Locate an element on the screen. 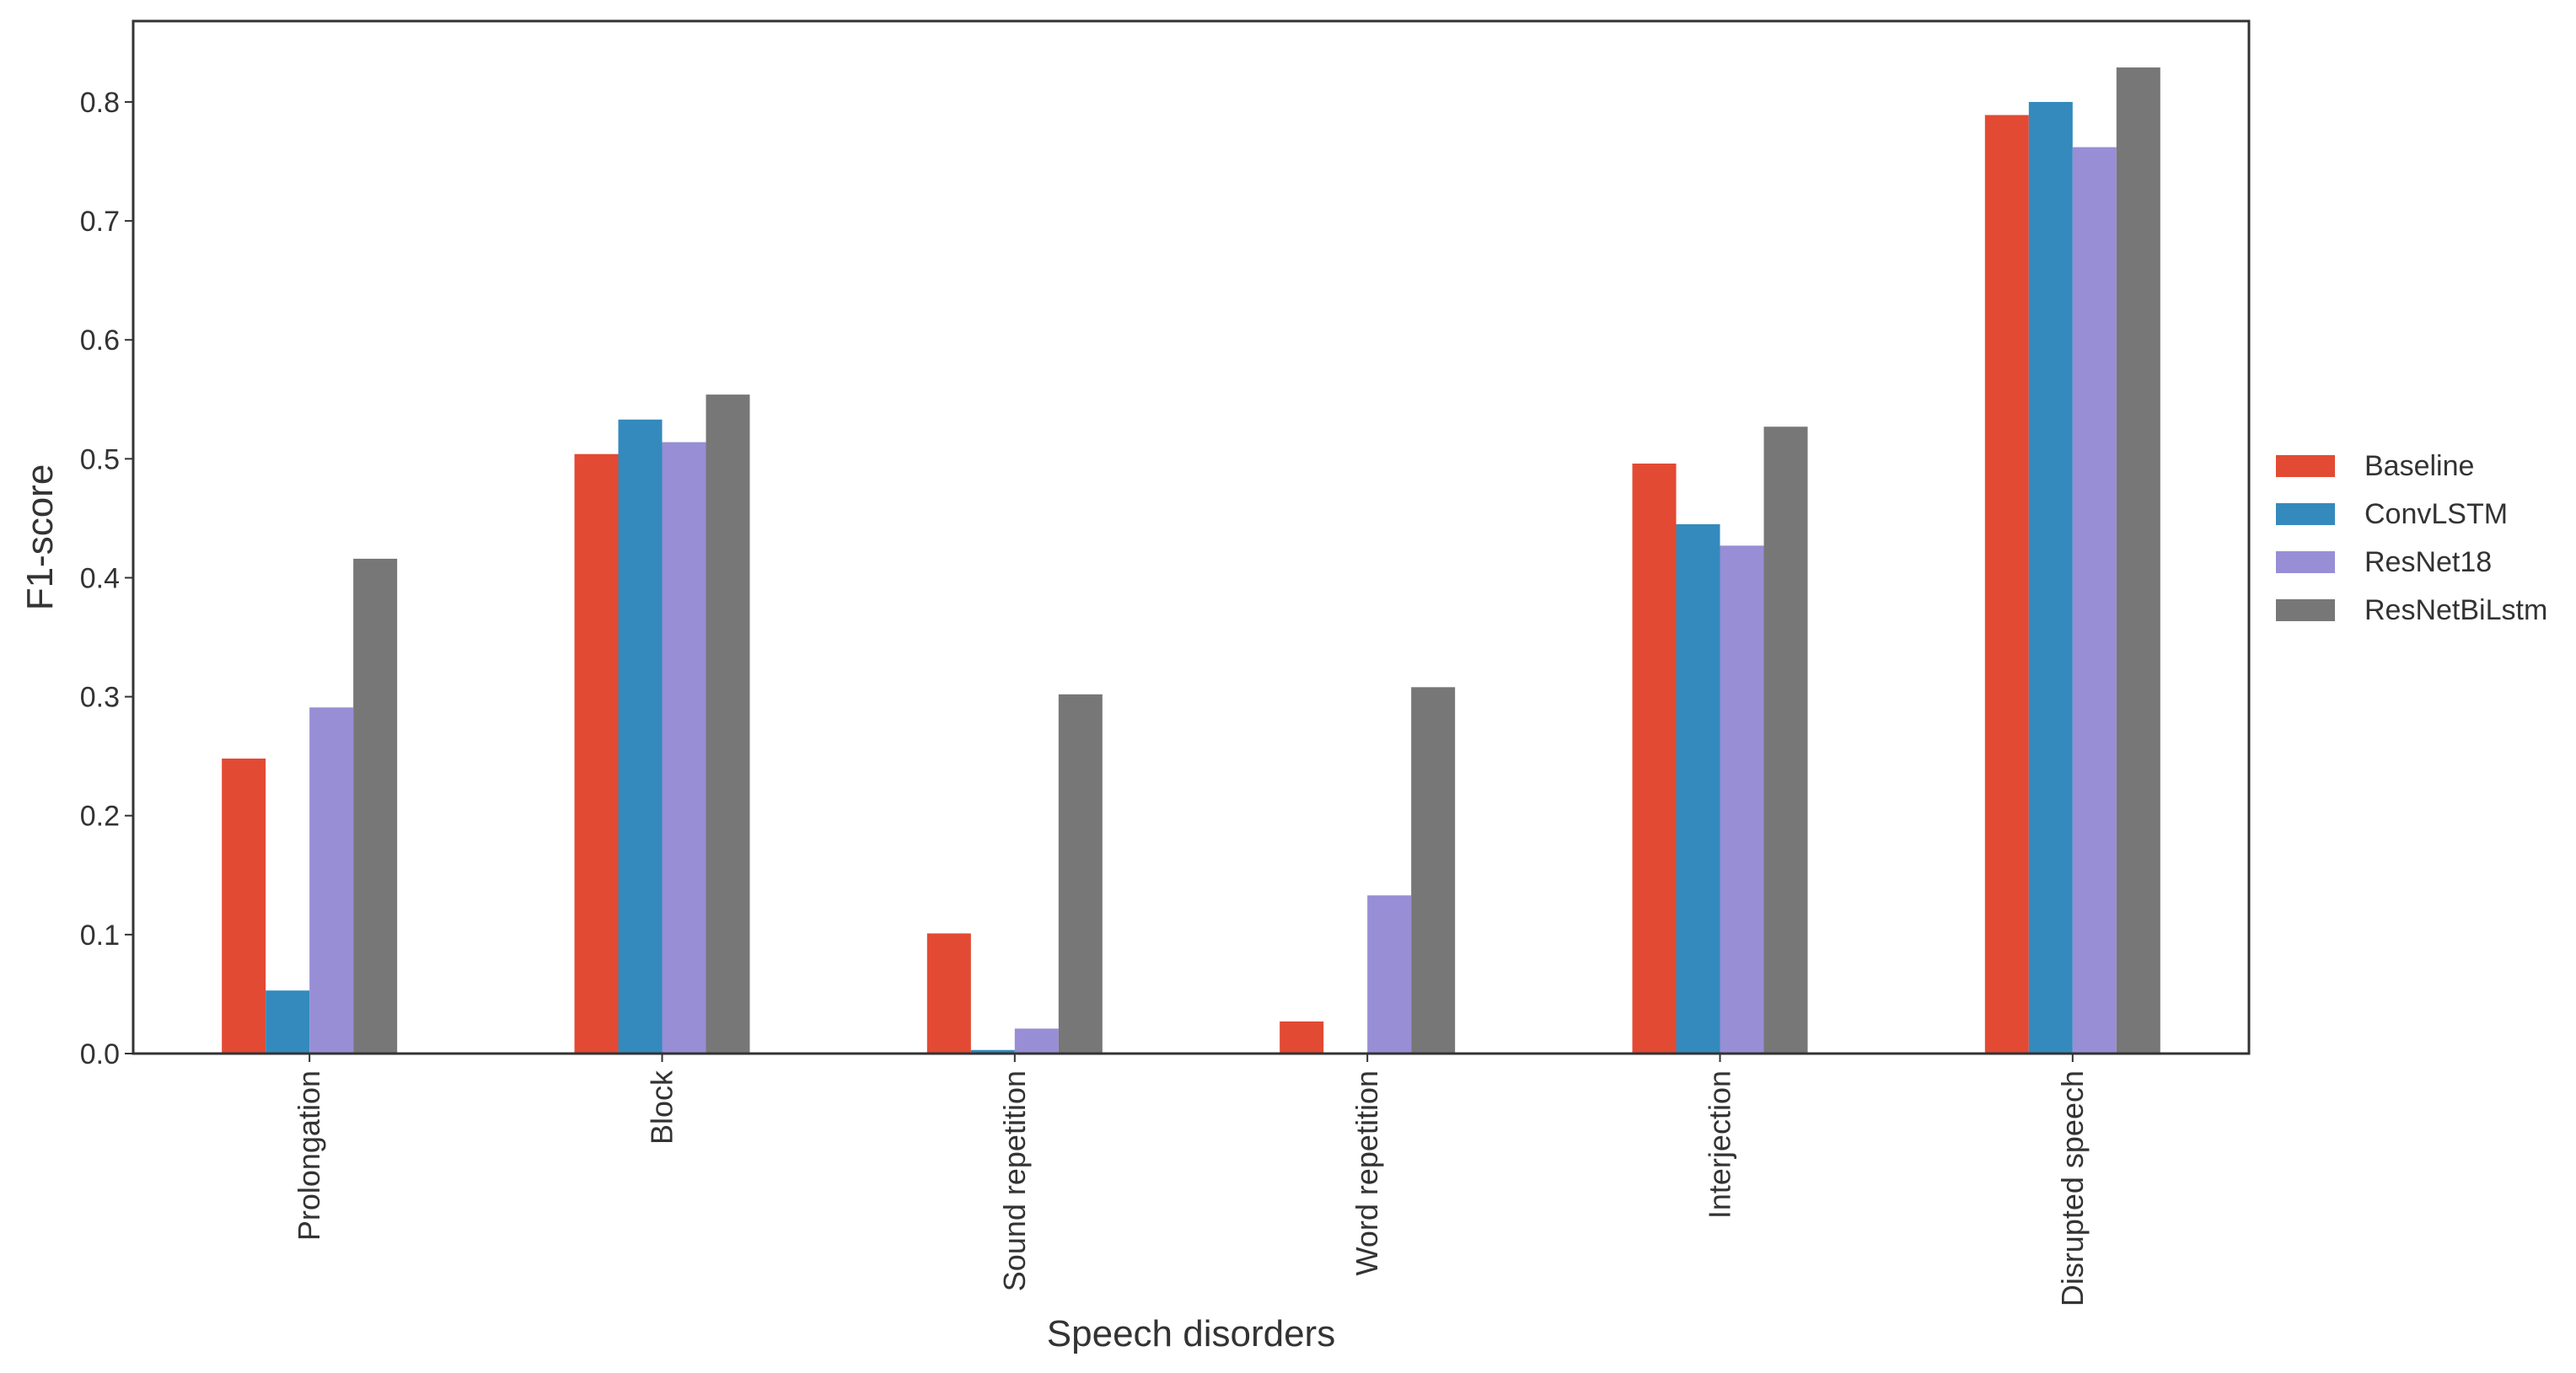  legend-label-convlstm: ConvLSTM is located at coordinates (2436, 514).